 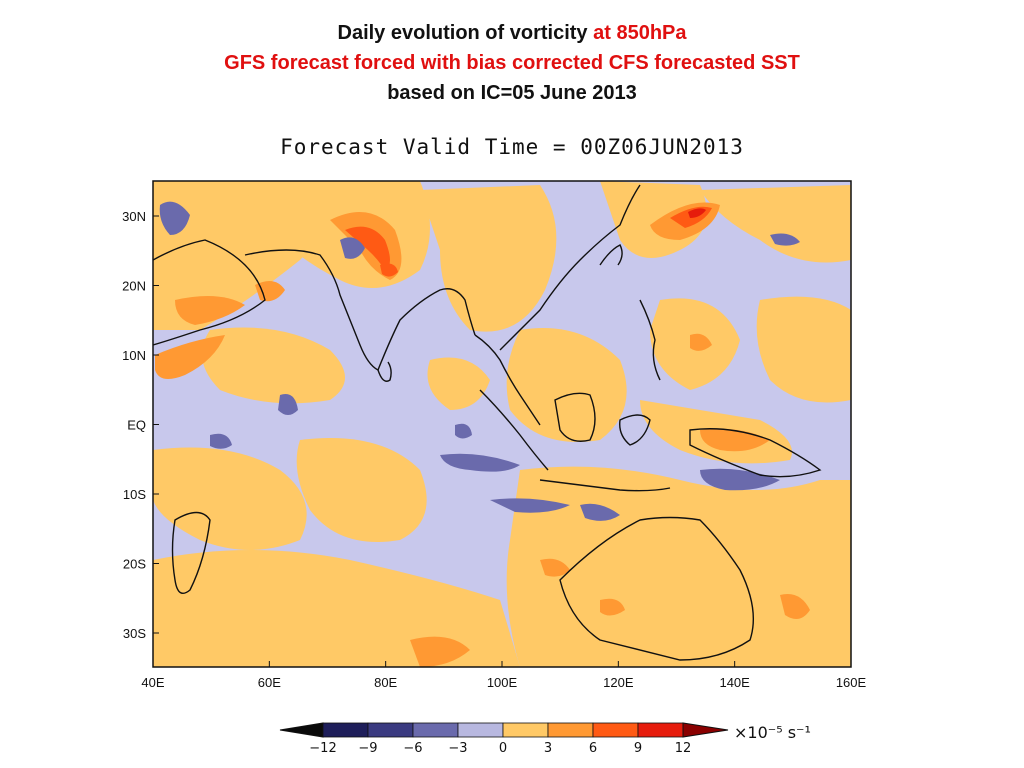 I want to click on colorbar-label: 3, so click(x=548, y=748).